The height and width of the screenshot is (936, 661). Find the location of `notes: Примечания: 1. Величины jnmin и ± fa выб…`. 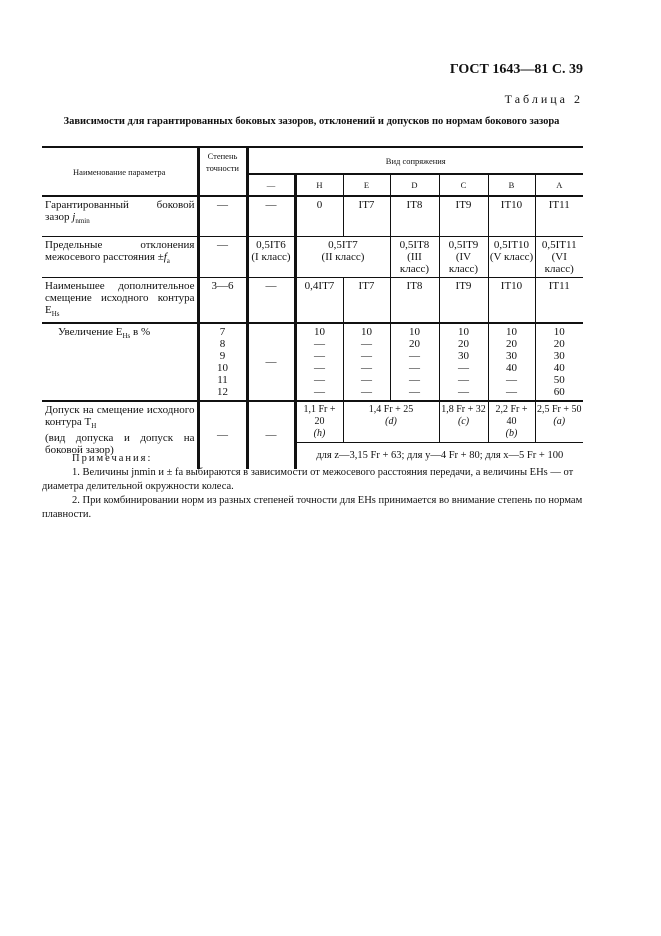

notes: Примечания: 1. Величины jnmin и ± fa выб… is located at coordinates (312, 487).